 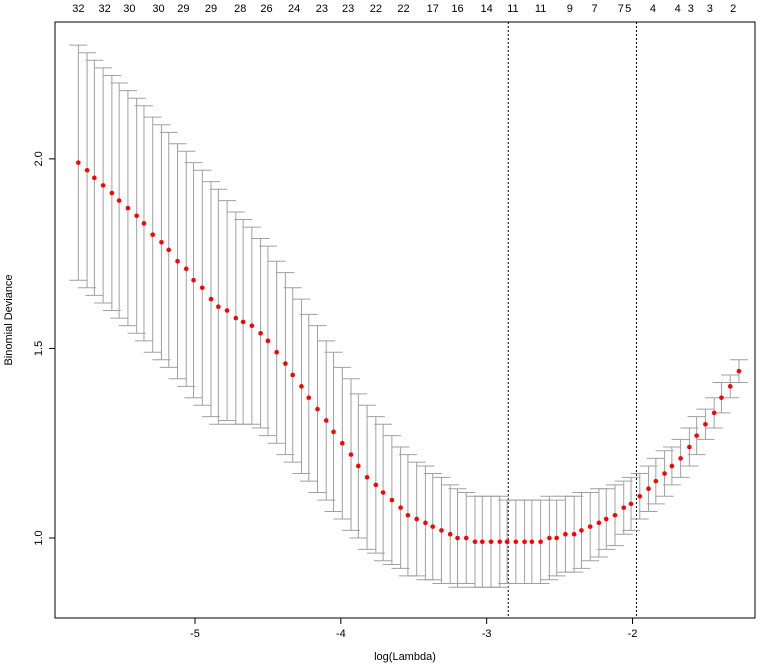 What do you see at coordinates (240, 9) in the screenshot?
I see `top-label: 28` at bounding box center [240, 9].